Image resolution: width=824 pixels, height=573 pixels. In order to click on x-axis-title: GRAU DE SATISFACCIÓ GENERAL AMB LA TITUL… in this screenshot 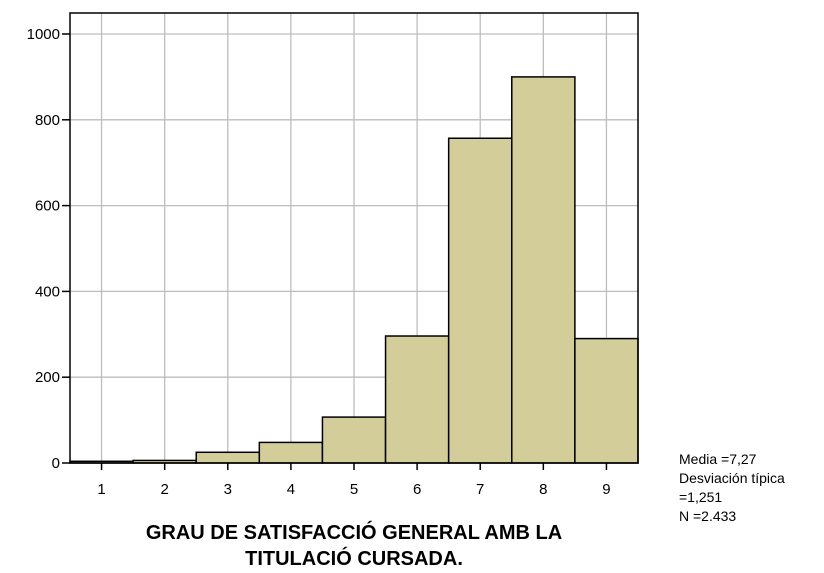, I will do `click(354, 546)`.